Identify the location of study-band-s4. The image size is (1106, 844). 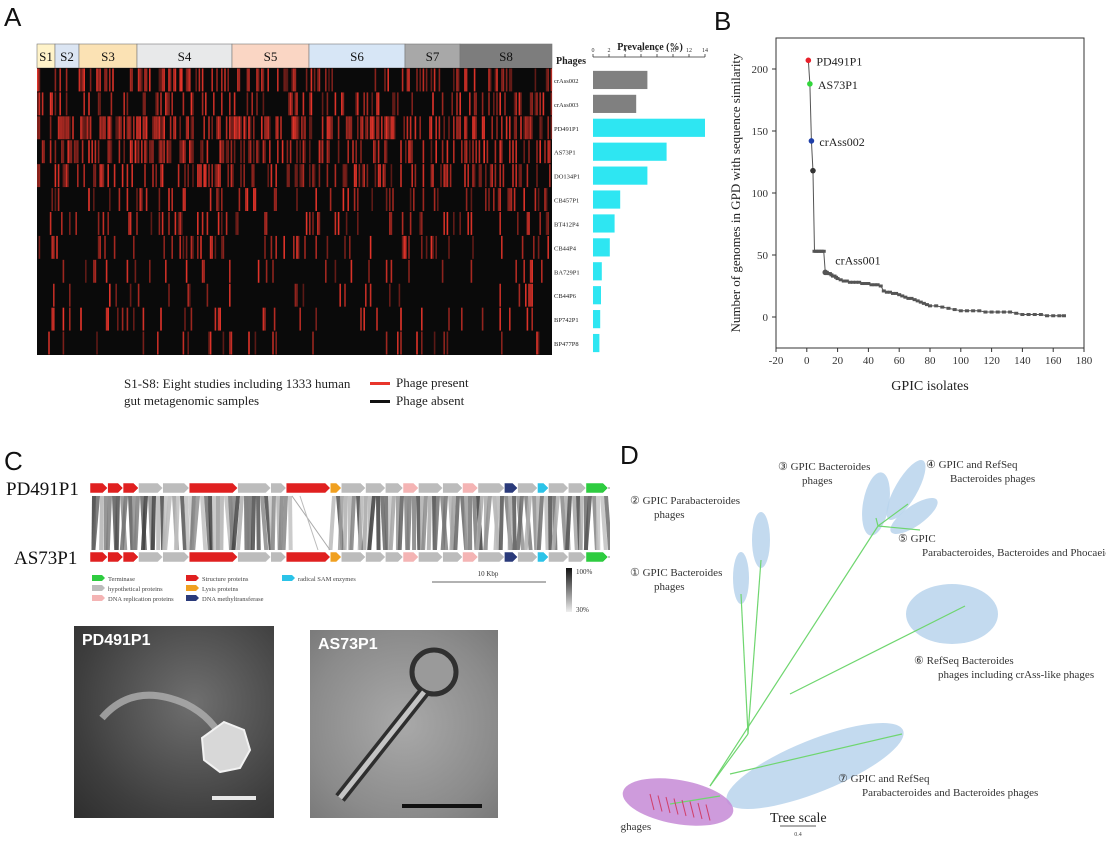
(184, 56).